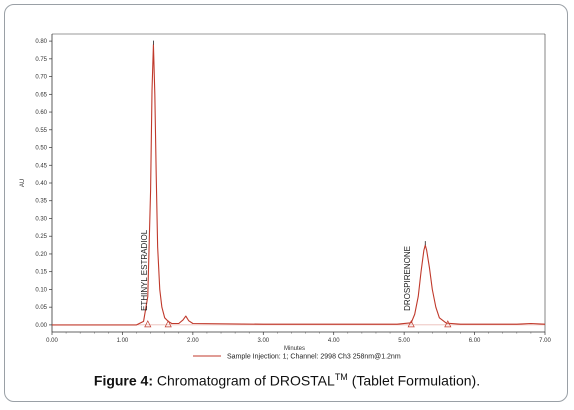  Describe the element at coordinates (41, 273) in the screenshot. I see `y-tick-label: 0.15` at that location.